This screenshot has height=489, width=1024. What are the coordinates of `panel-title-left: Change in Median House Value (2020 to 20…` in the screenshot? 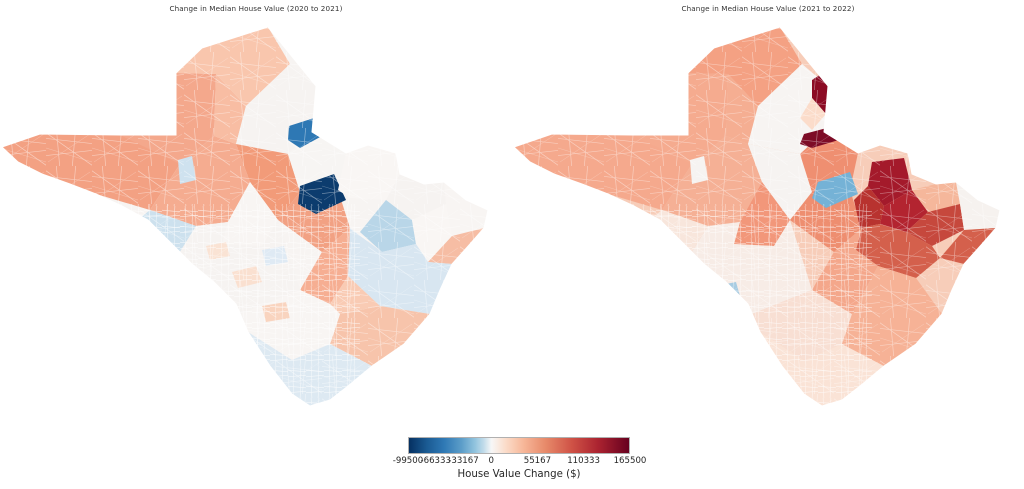 It's located at (256, 8).